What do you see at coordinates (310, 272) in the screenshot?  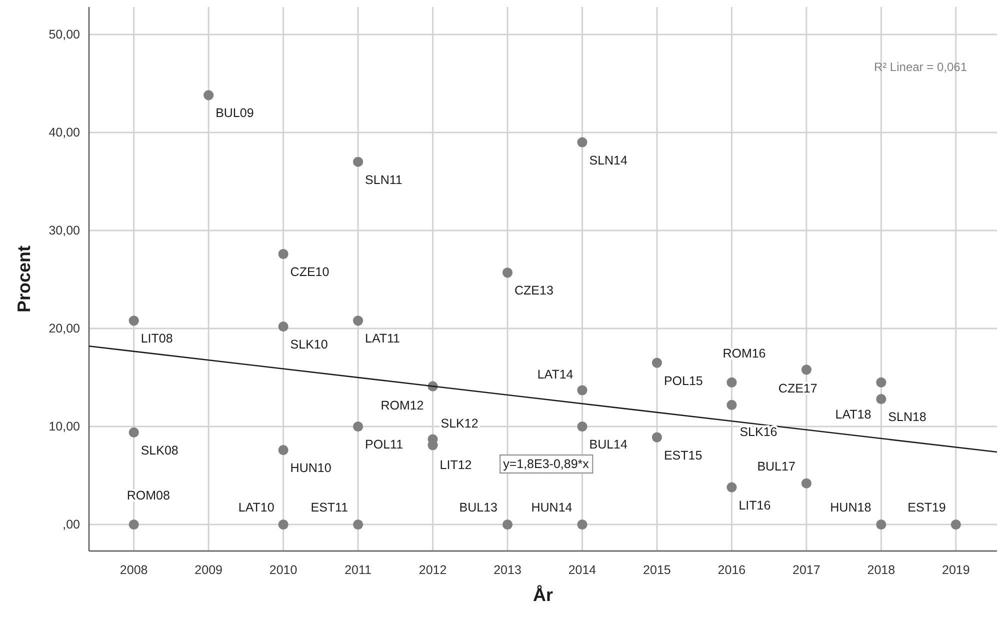 I see `annotation: CZE10` at bounding box center [310, 272].